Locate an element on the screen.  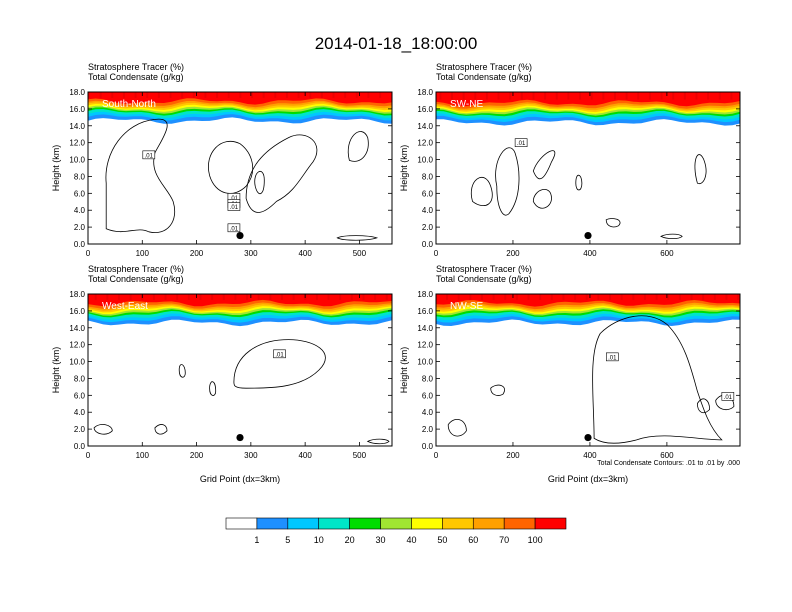
panel-label: West-East is located at coordinates (125, 306).